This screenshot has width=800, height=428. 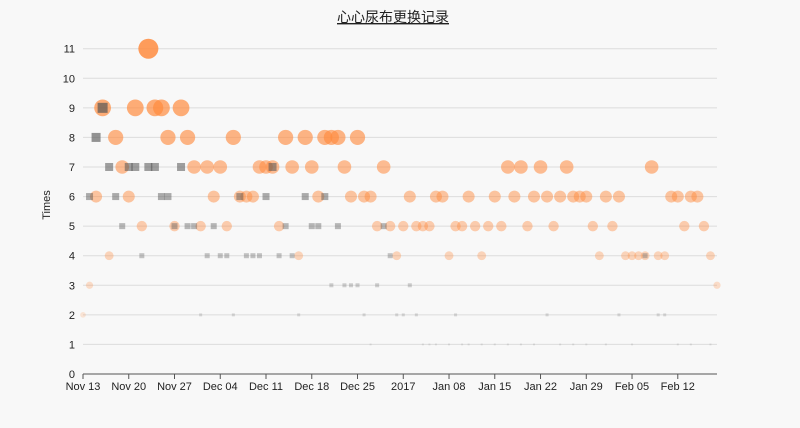 What do you see at coordinates (174, 387) in the screenshot?
I see `x-tick-label: Nov 27` at bounding box center [174, 387].